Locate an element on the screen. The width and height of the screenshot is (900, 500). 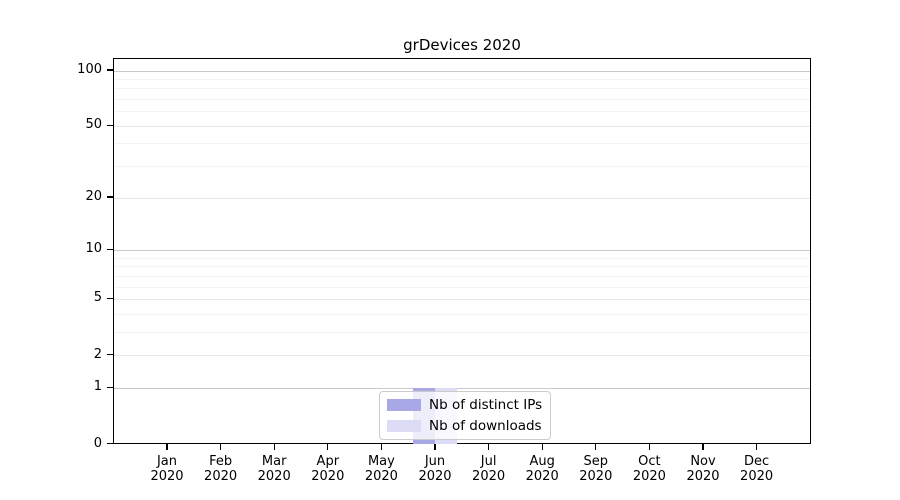
y-tick-label: 5 is located at coordinates (97, 298).